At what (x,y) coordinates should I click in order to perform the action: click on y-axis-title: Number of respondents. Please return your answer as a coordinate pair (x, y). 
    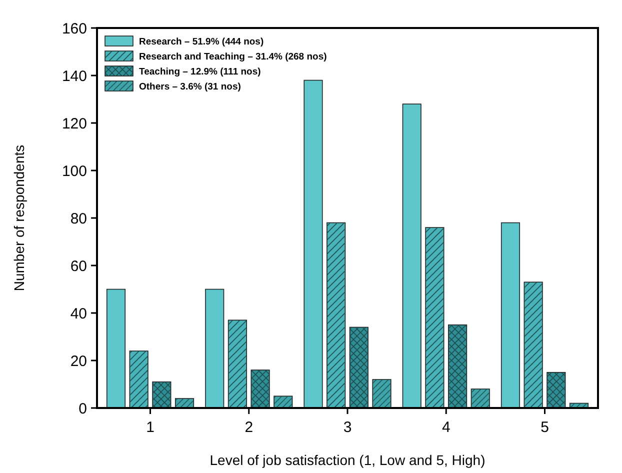
    Looking at the image, I should click on (19, 218).